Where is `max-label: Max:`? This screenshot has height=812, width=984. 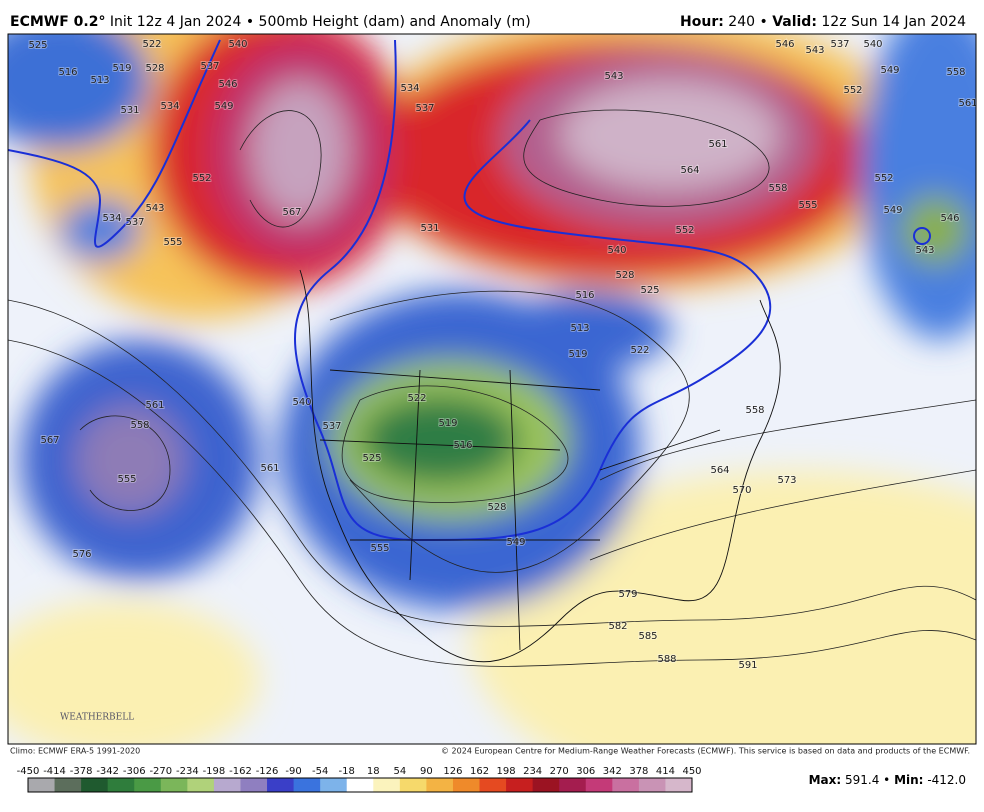 max-label: Max: is located at coordinates (825, 780).